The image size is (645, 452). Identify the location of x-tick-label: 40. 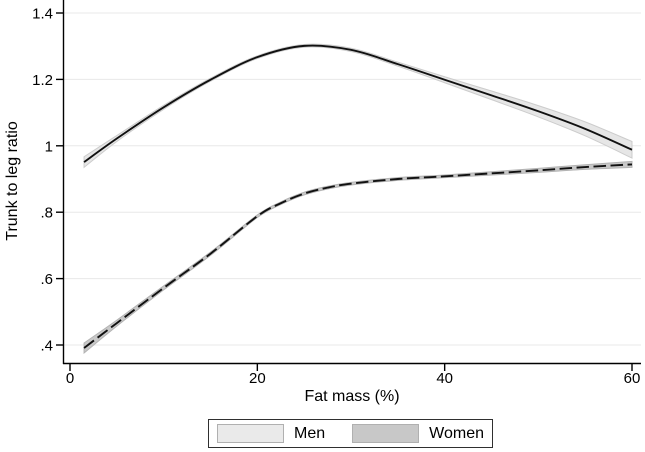
(444, 378).